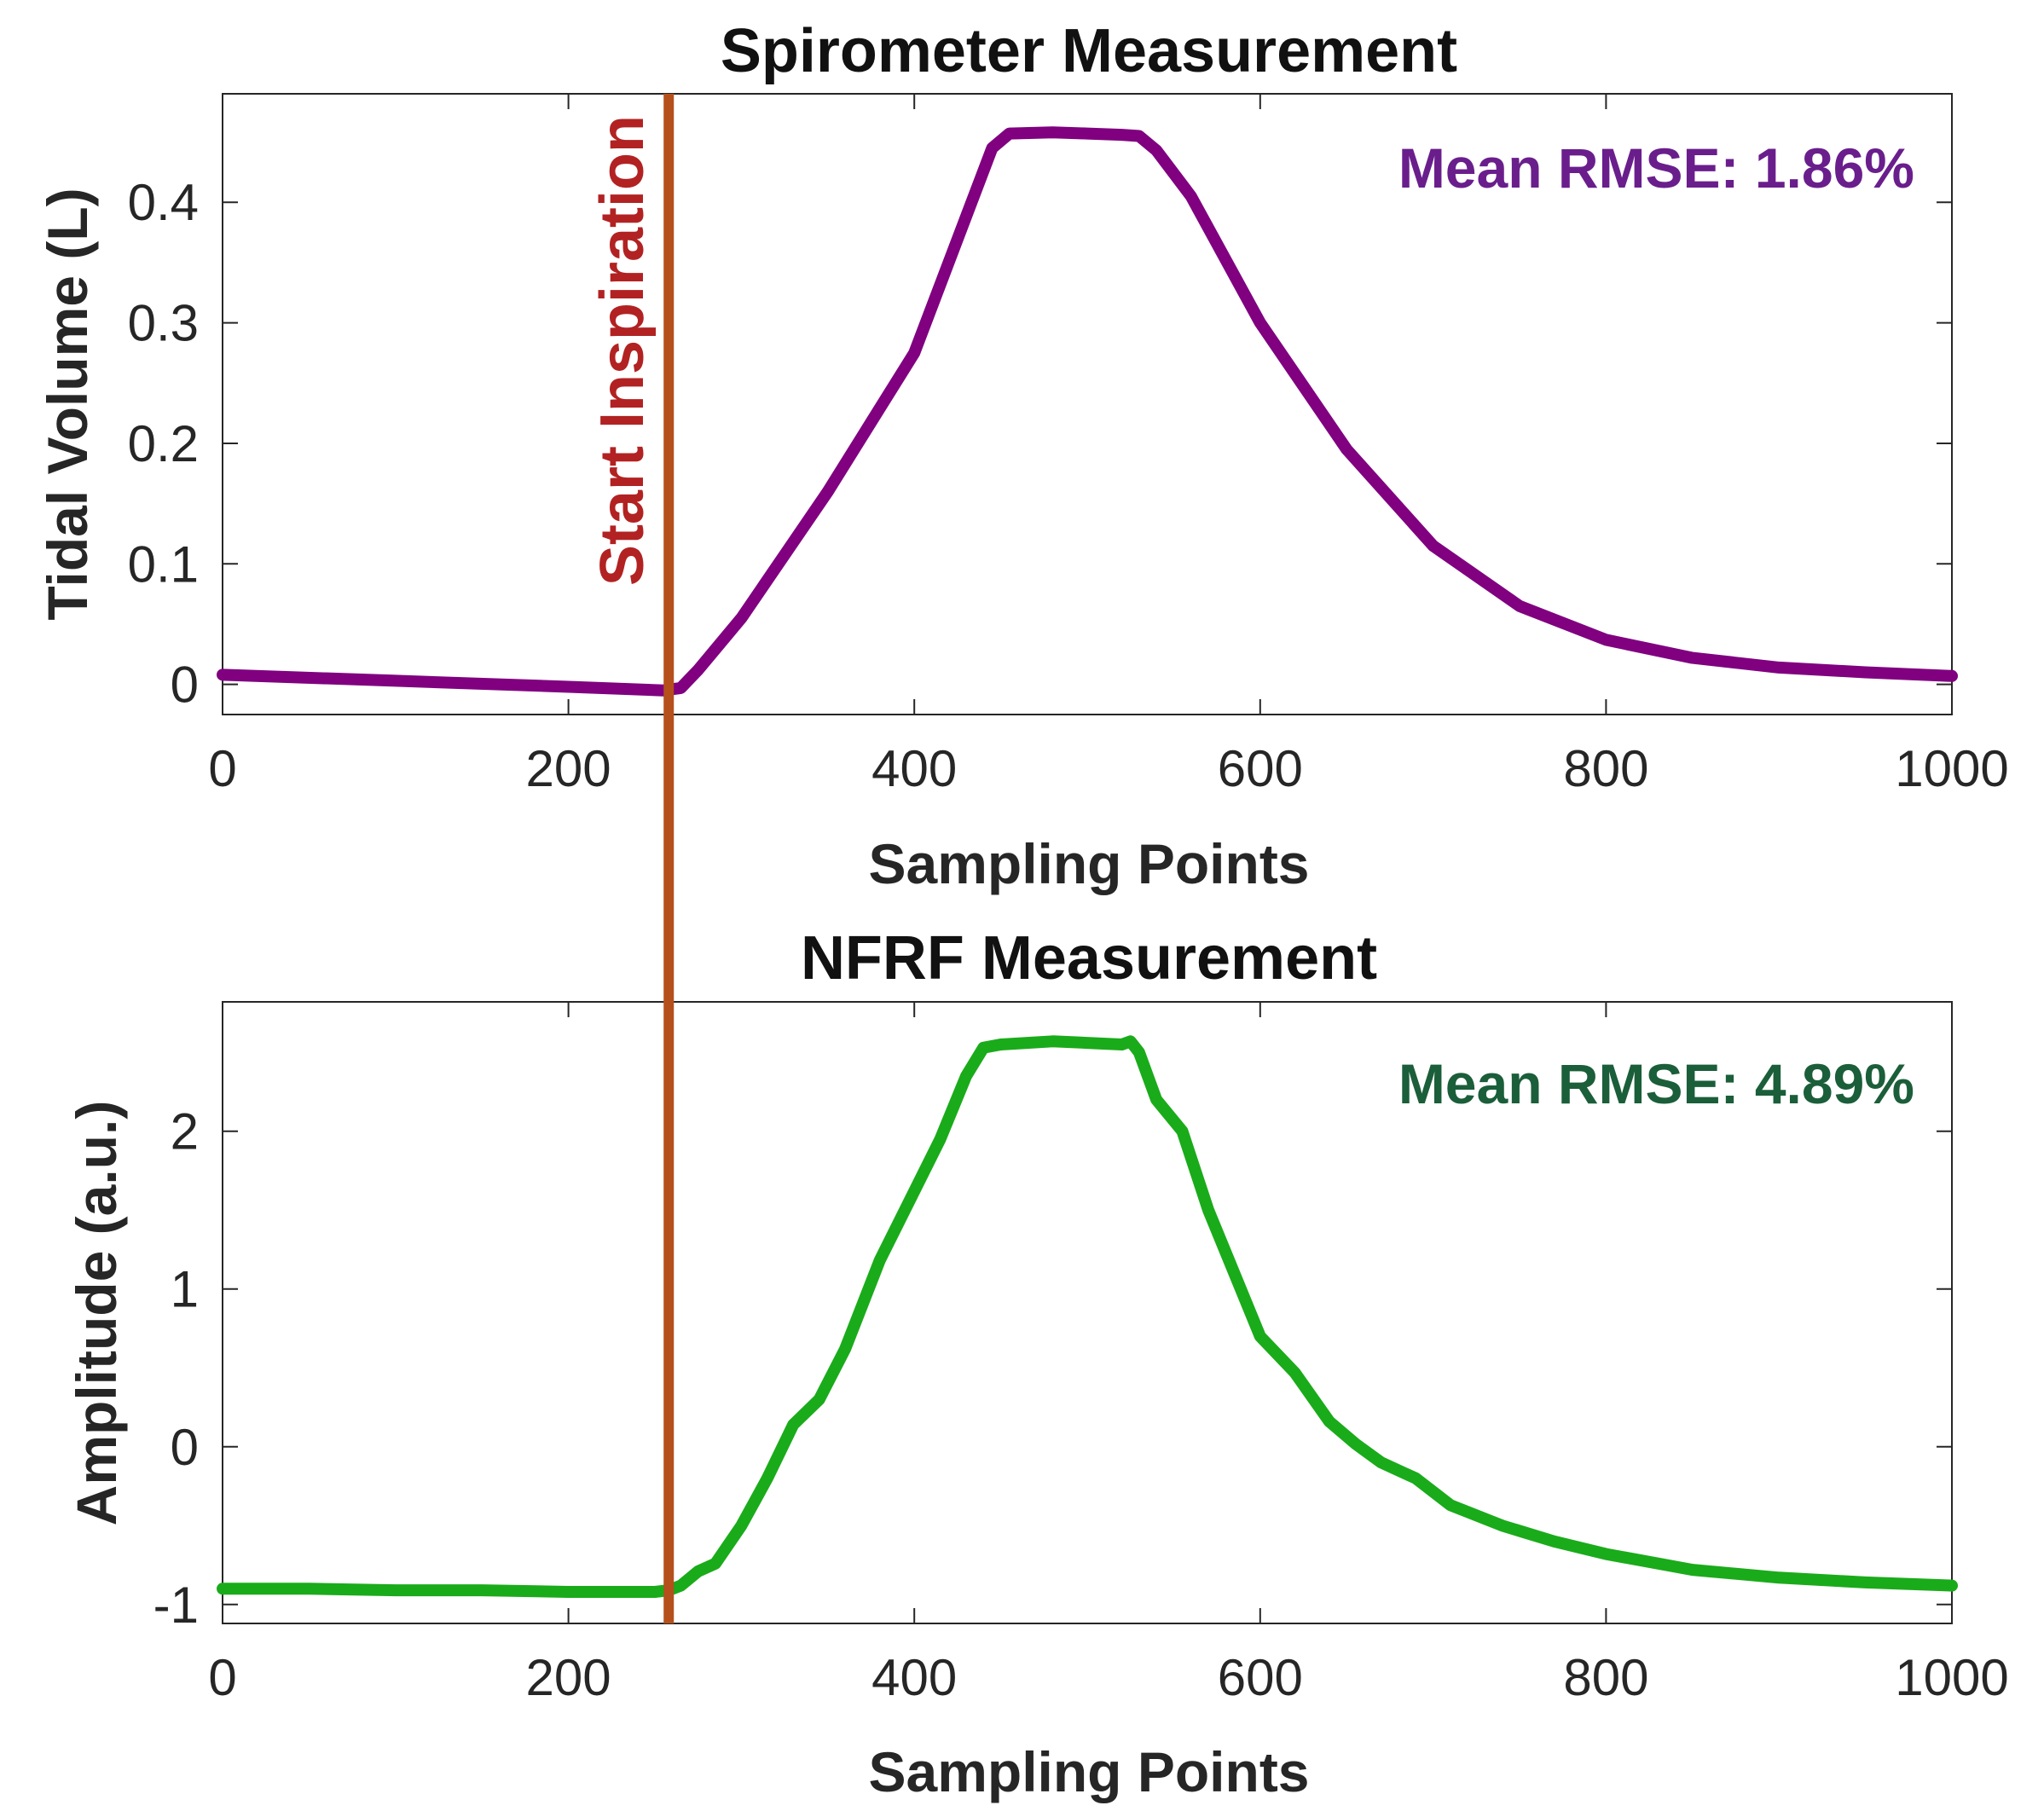 This screenshot has width=2044, height=1817. I want to click on nfrf-xtick-label: 1000, so click(1951, 1677).